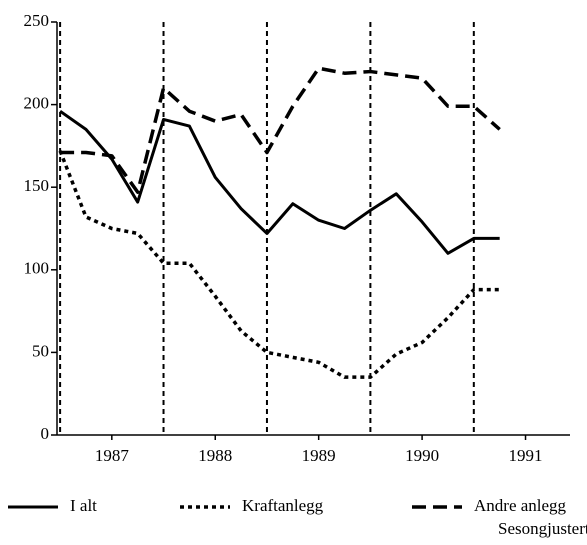 Image resolution: width=587 pixels, height=545 pixels. I want to click on x-tick-label: 1990, so click(422, 455).